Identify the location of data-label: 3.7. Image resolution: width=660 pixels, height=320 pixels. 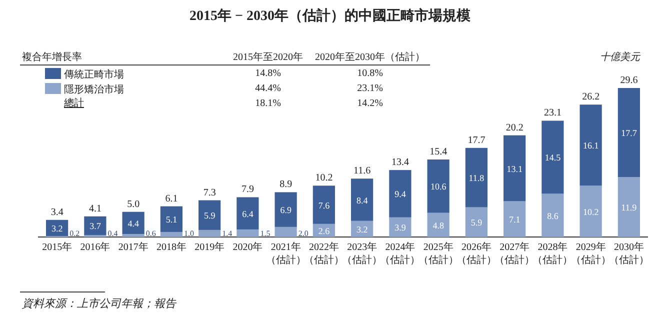
(96, 226).